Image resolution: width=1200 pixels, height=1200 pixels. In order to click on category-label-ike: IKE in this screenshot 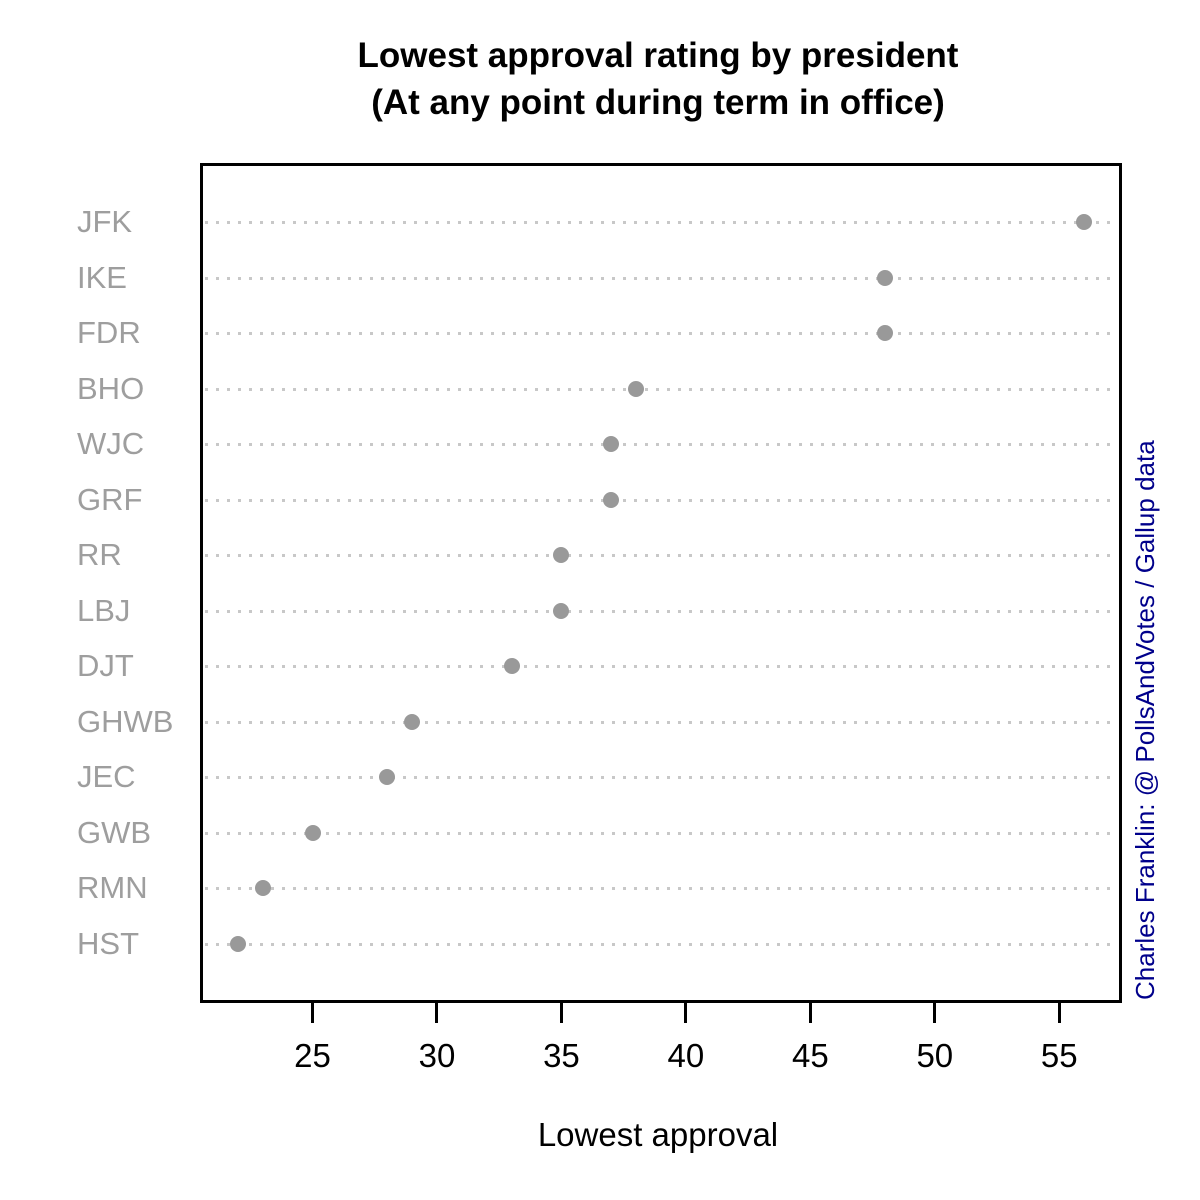, I will do `click(102, 277)`.